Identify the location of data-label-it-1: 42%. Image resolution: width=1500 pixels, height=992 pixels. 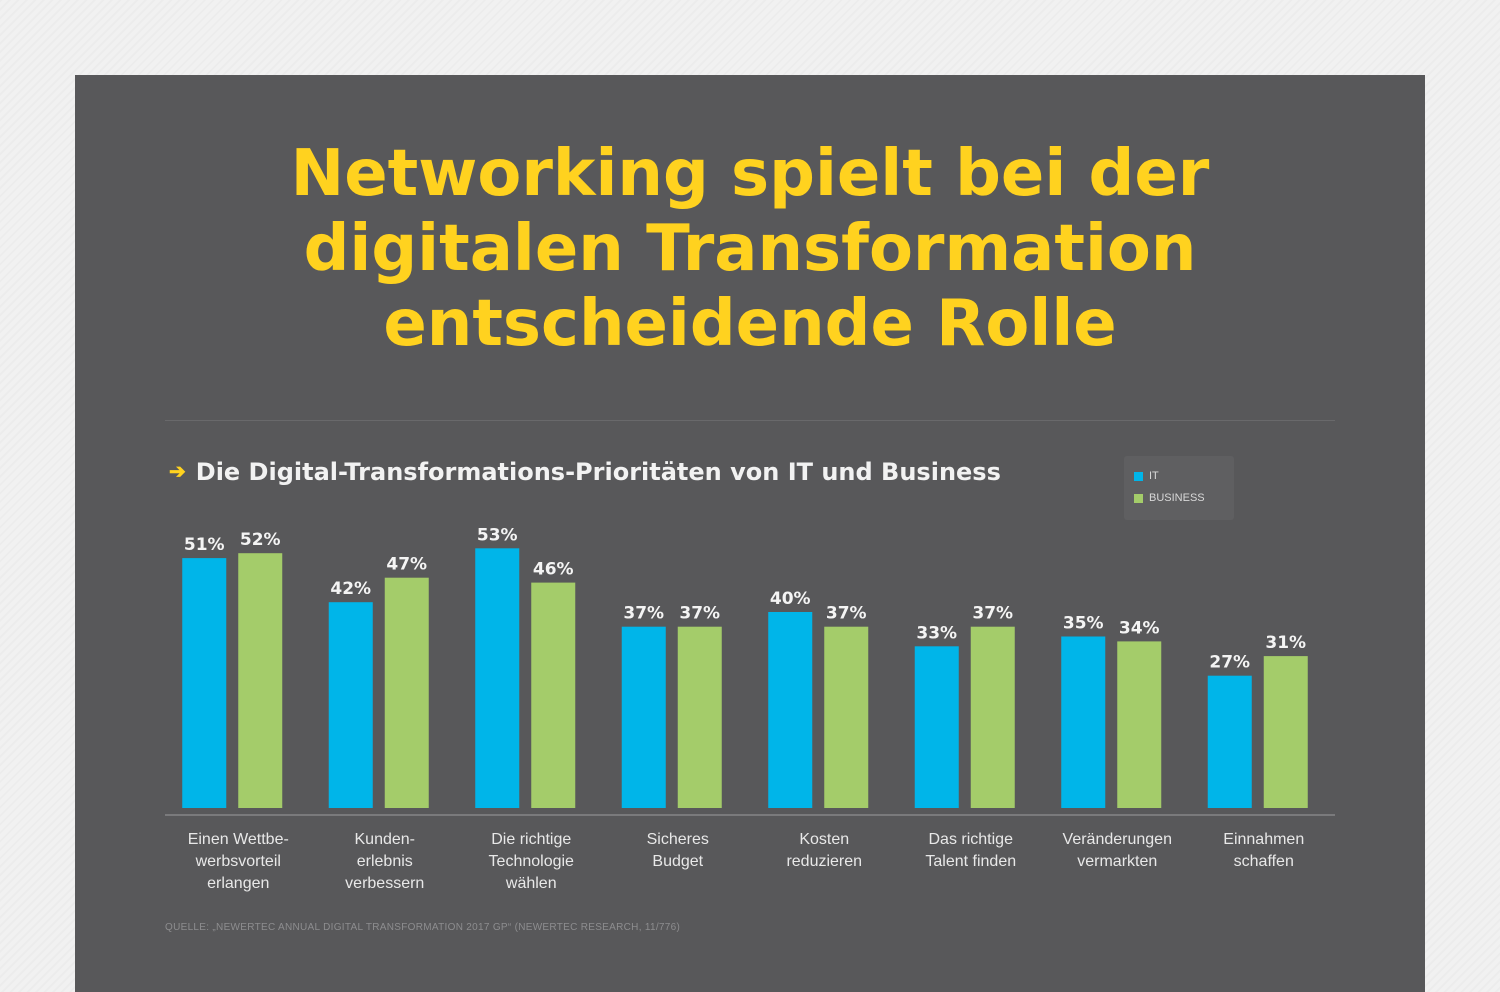
(350, 589).